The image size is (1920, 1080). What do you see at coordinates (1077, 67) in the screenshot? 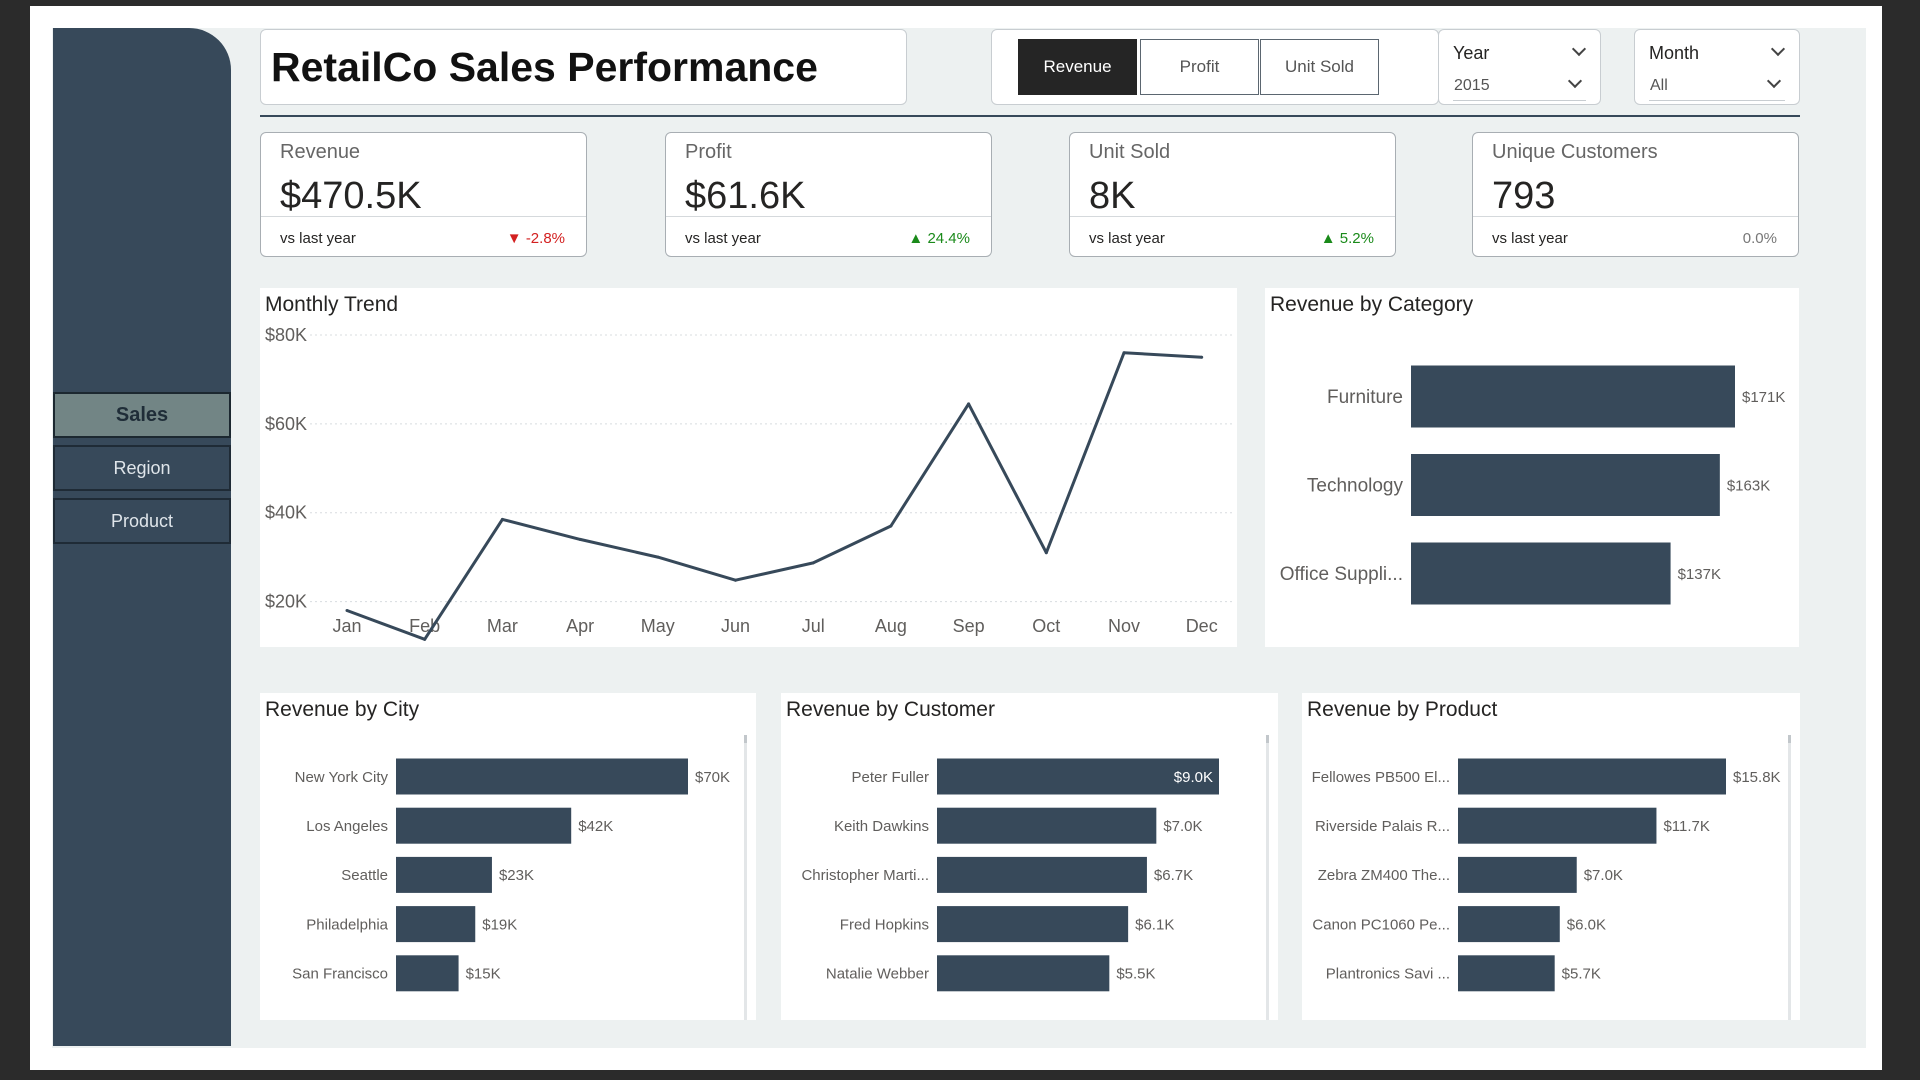
I see `toggle-revenue-button: Revenue` at bounding box center [1077, 67].